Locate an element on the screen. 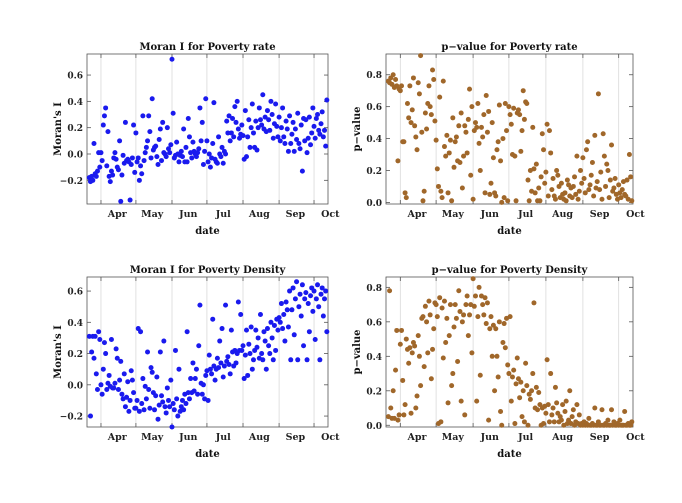 The image size is (682, 503). x-tick-label: Aug is located at coordinates (562, 214).